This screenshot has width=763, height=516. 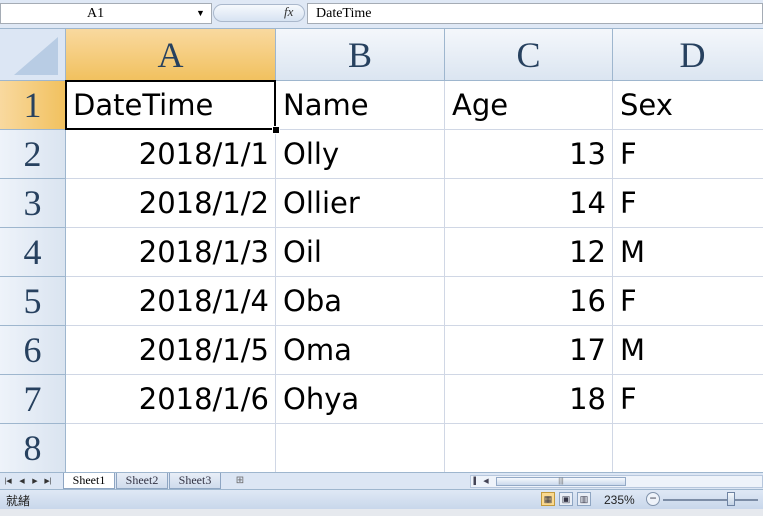 What do you see at coordinates (688, 55) in the screenshot?
I see `column-header-d: D` at bounding box center [688, 55].